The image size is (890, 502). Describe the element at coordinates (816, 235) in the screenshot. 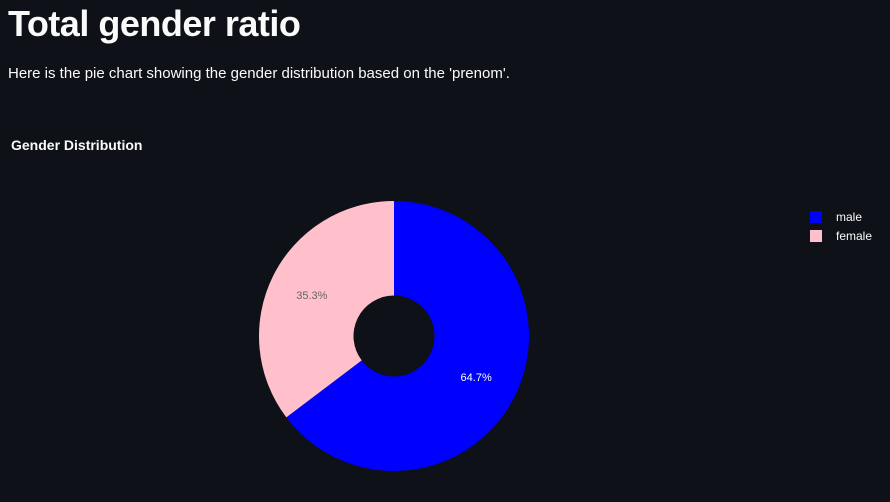

I see `legend-swatch-female` at that location.